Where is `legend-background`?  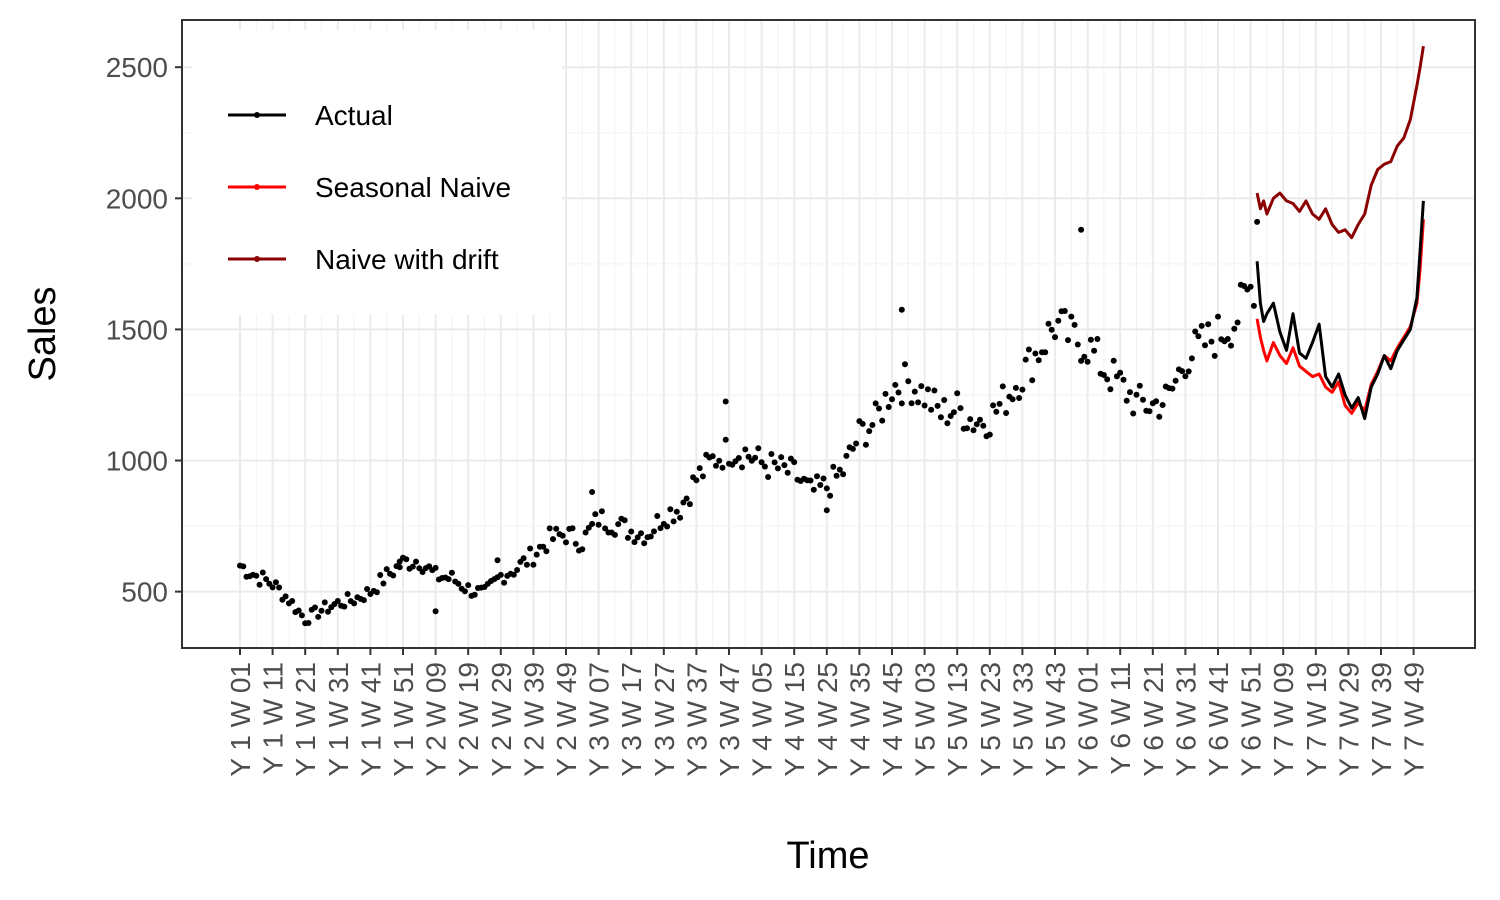 legend-background is located at coordinates (377, 172).